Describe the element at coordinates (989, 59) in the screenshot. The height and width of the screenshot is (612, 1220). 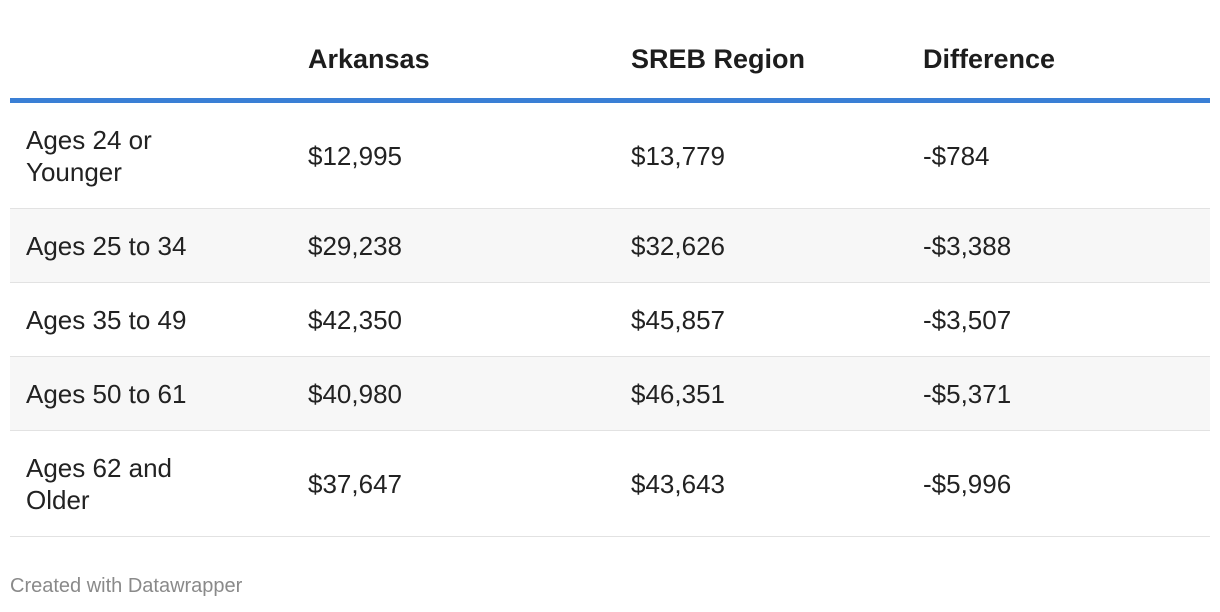
I see `column-header: Difference` at that location.